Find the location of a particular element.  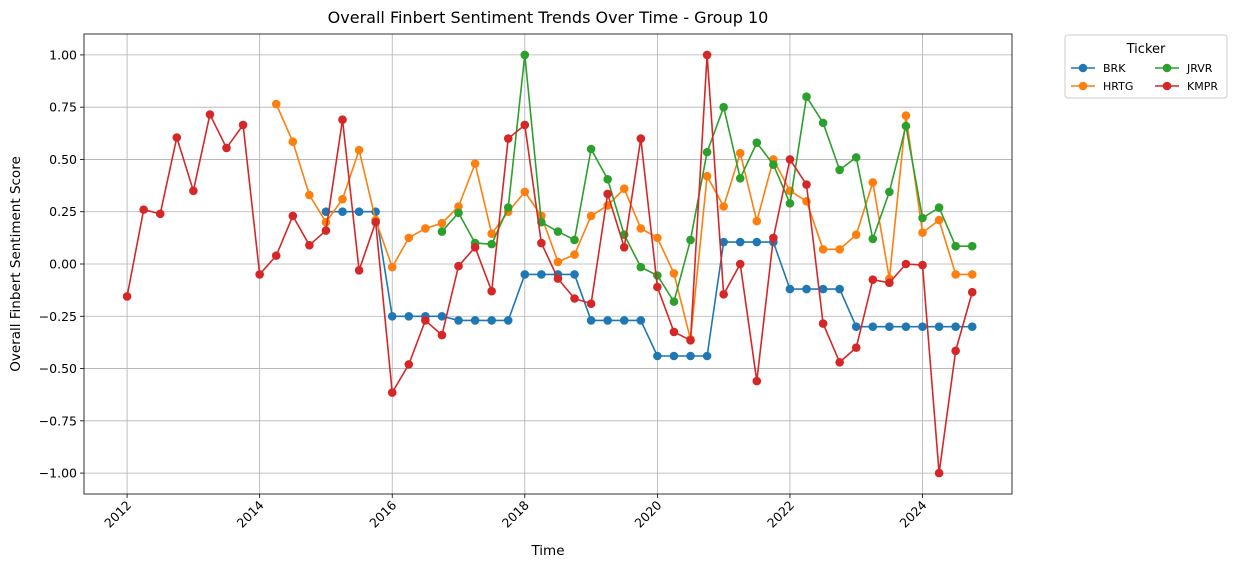

y-tick-label: −0.75 is located at coordinates (58, 420).